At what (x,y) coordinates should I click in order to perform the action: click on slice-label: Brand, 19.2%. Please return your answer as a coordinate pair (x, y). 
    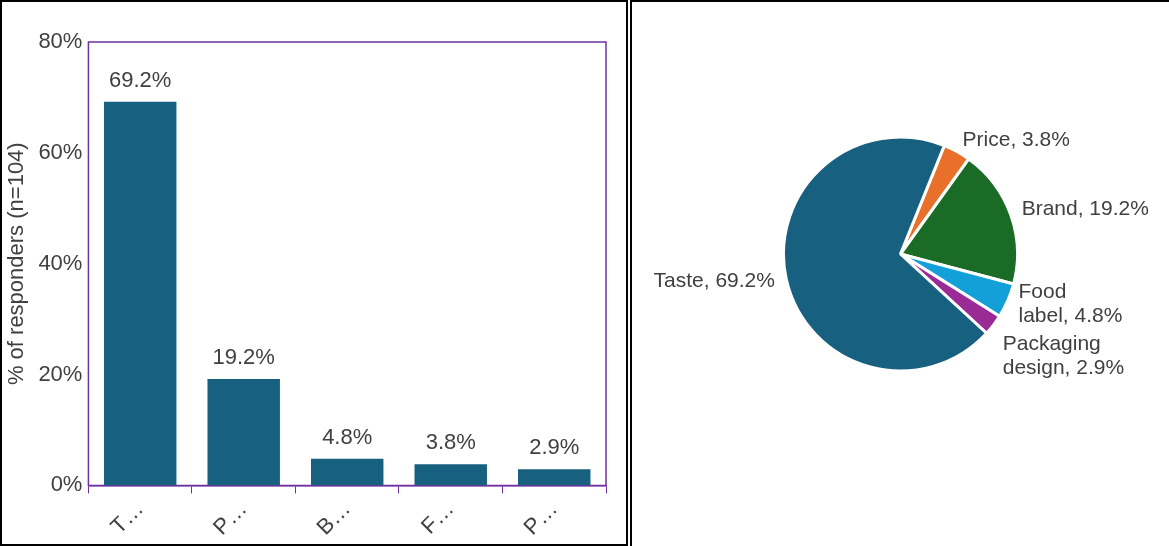
    Looking at the image, I should click on (1085, 207).